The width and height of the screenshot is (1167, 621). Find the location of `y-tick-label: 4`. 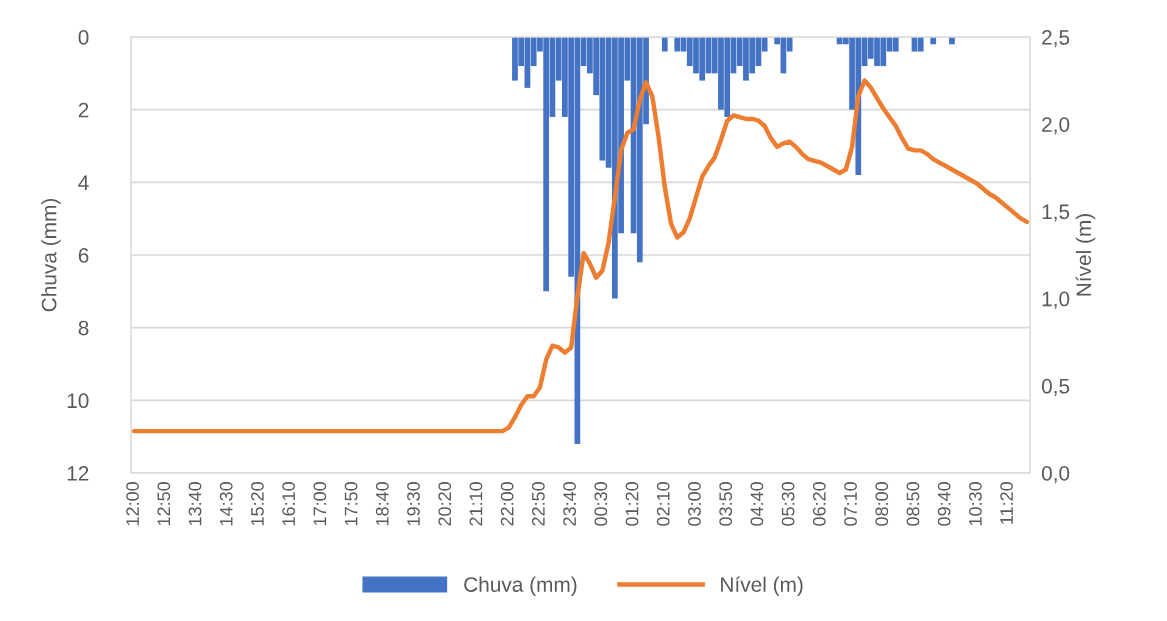

y-tick-label: 4 is located at coordinates (83, 182).